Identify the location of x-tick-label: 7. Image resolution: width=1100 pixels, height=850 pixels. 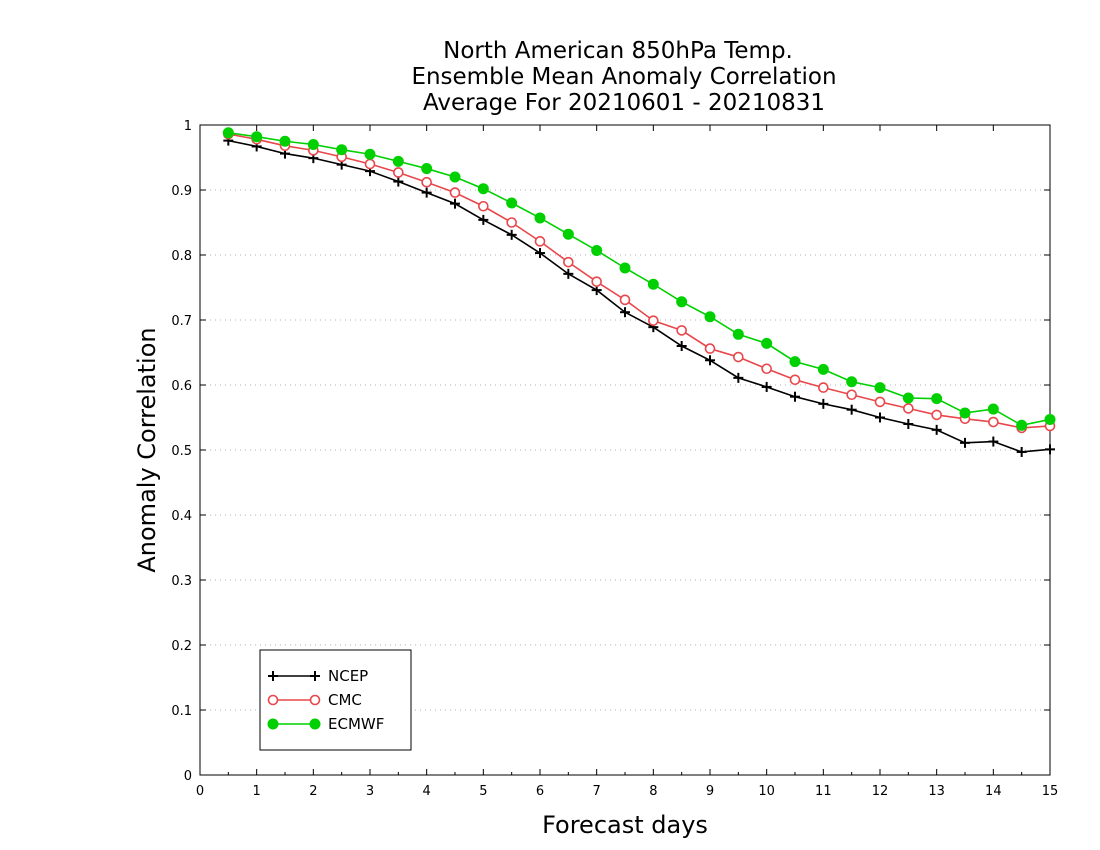
(597, 791).